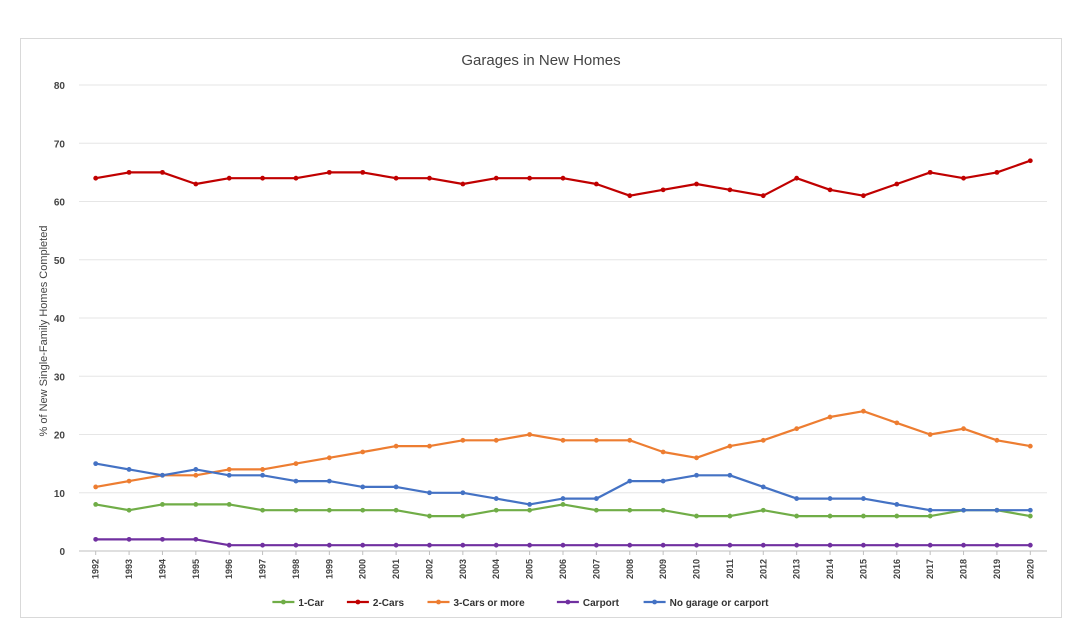 The height and width of the screenshot is (643, 1080). I want to click on x-tick-label: 2018, so click(964, 569).